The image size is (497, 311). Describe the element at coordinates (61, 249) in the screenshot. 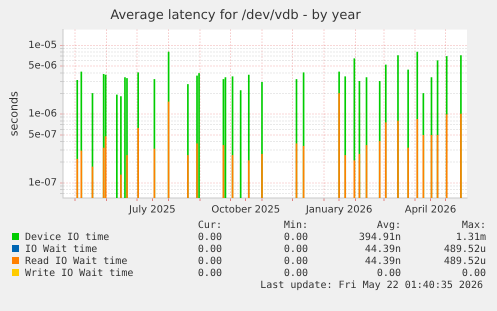

I see `legend-label: IO Wait time` at that location.